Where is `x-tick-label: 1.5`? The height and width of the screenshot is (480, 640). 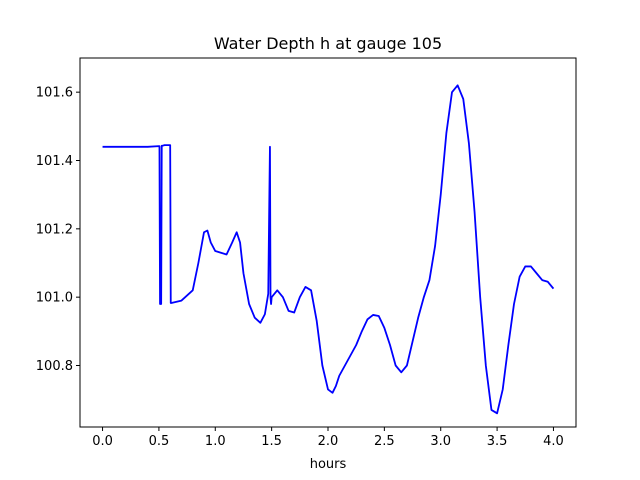
x-tick-label: 1.5 is located at coordinates (271, 441).